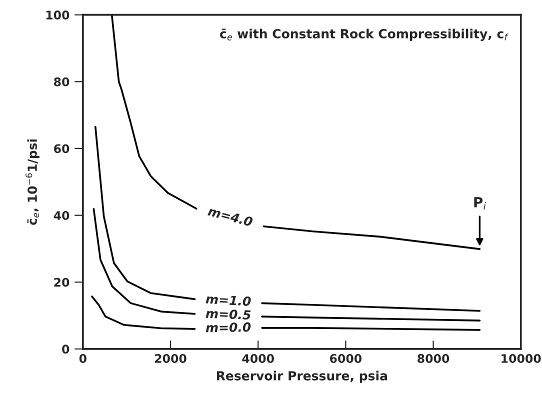  What do you see at coordinates (229, 300) in the screenshot?
I see `series-label: m=1.0` at bounding box center [229, 300].